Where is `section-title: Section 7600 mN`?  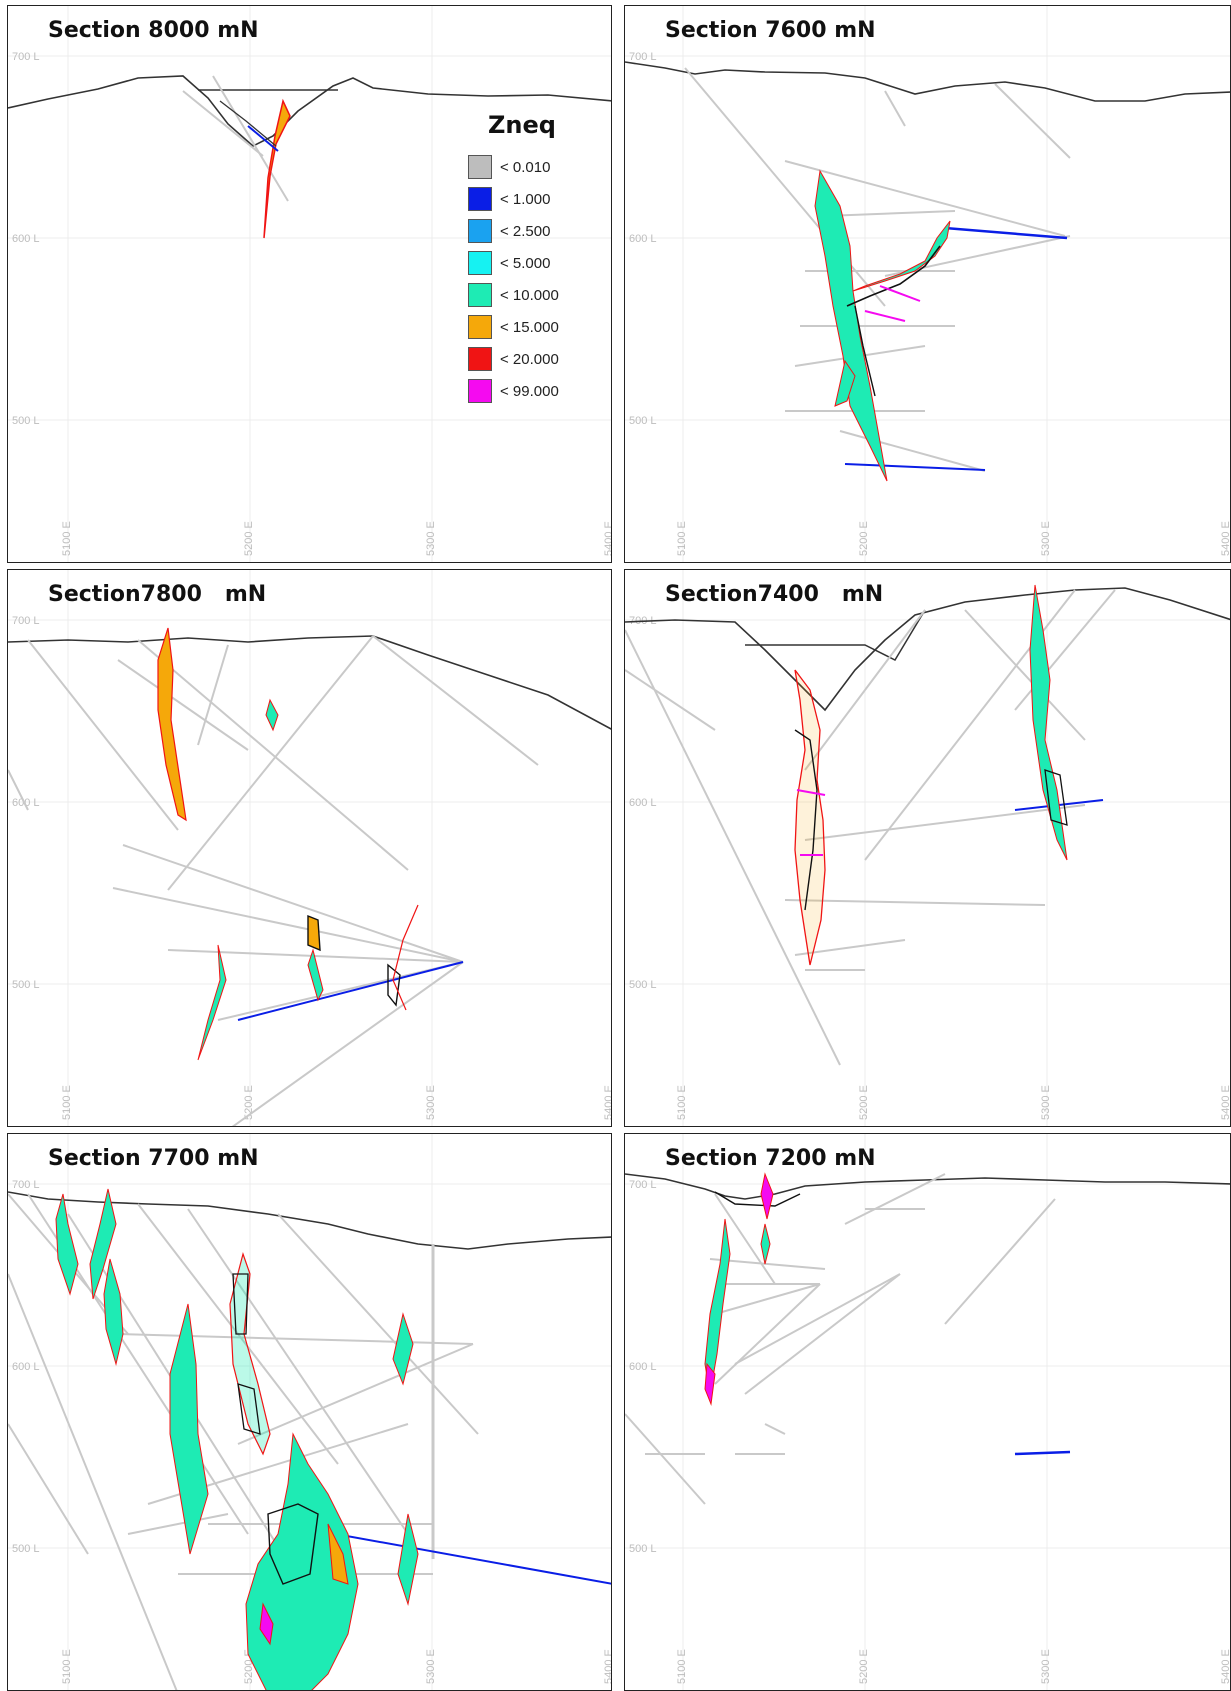 section-title: Section 7600 mN is located at coordinates (770, 30).